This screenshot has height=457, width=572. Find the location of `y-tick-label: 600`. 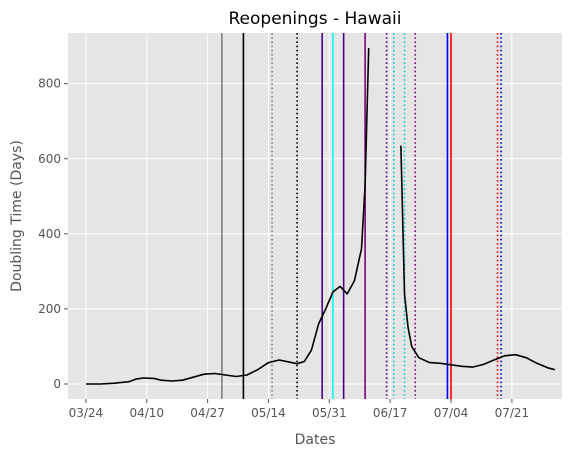

y-tick-label: 600 is located at coordinates (49, 159).